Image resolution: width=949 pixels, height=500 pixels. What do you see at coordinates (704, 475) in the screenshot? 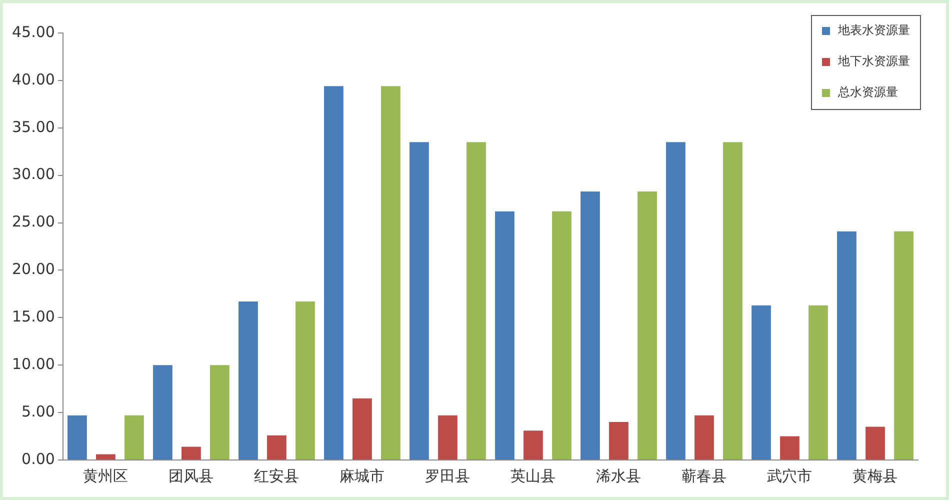
I see `x-tick-label: 蕲春县` at bounding box center [704, 475].